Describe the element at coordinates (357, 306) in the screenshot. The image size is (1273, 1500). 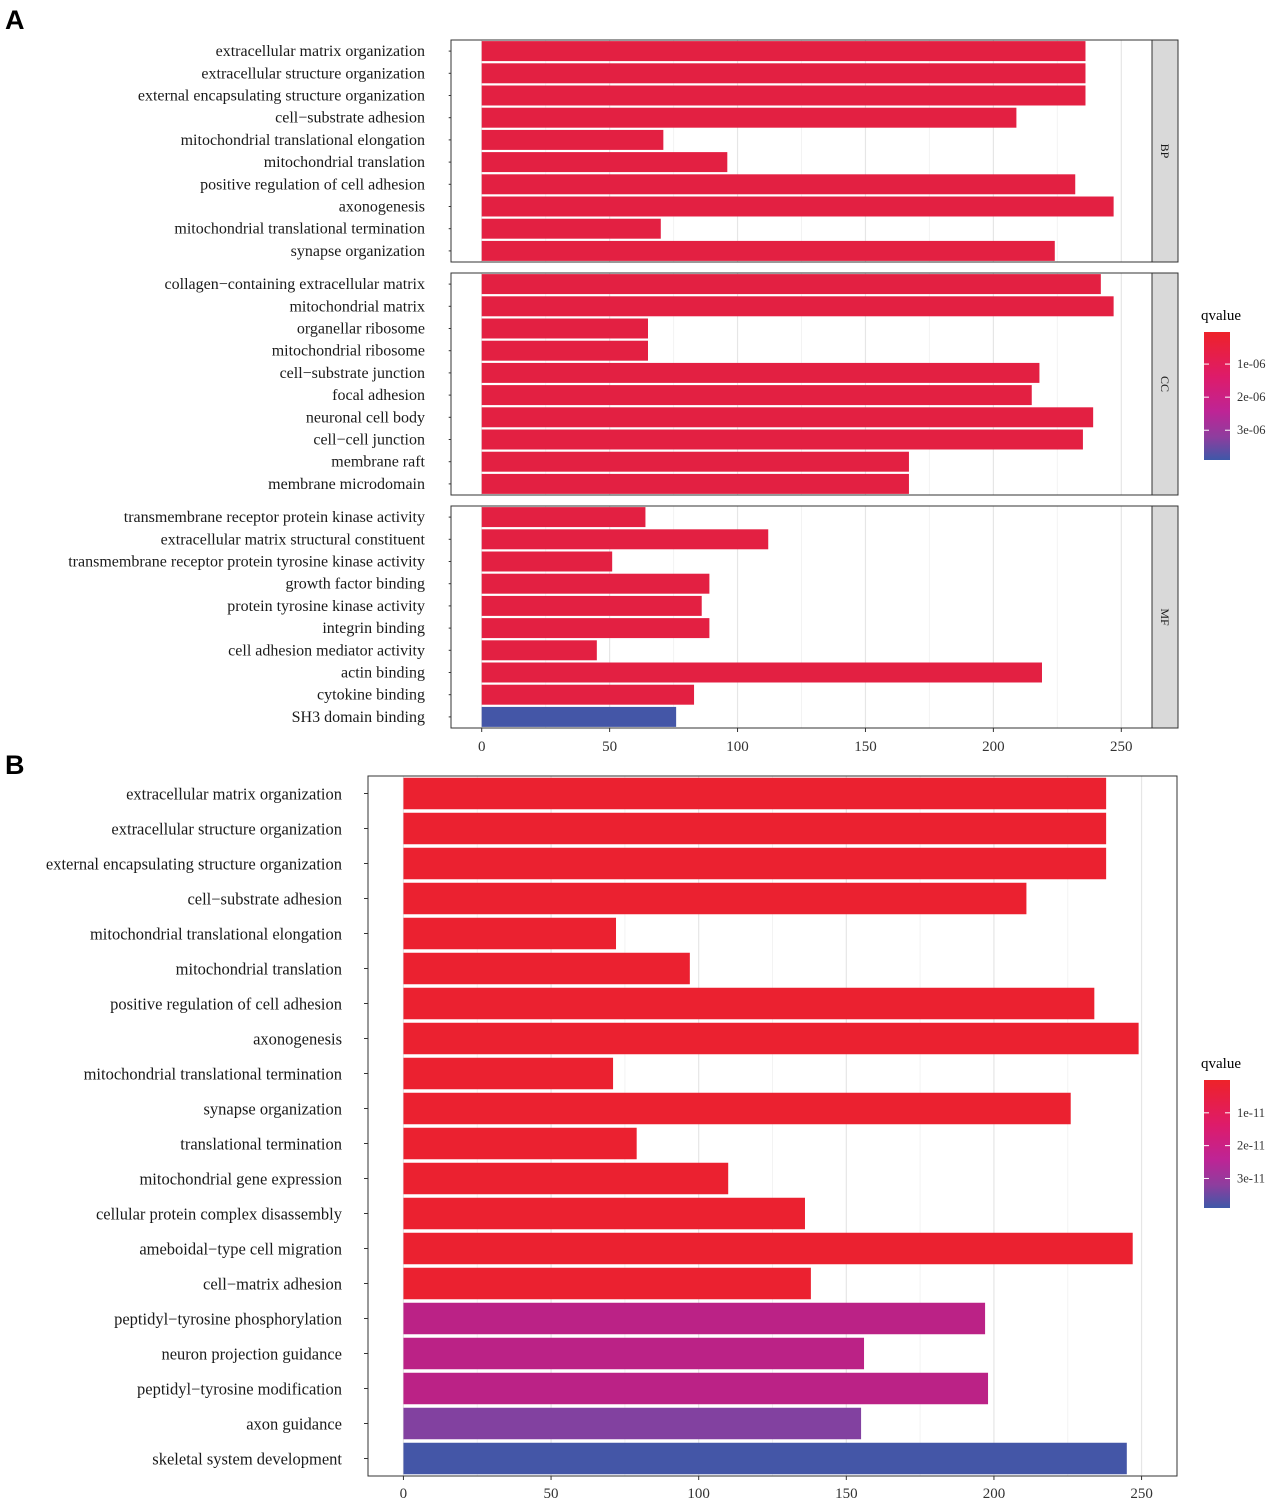
I see `panel-a-category-label: mitochondrial matrix` at that location.